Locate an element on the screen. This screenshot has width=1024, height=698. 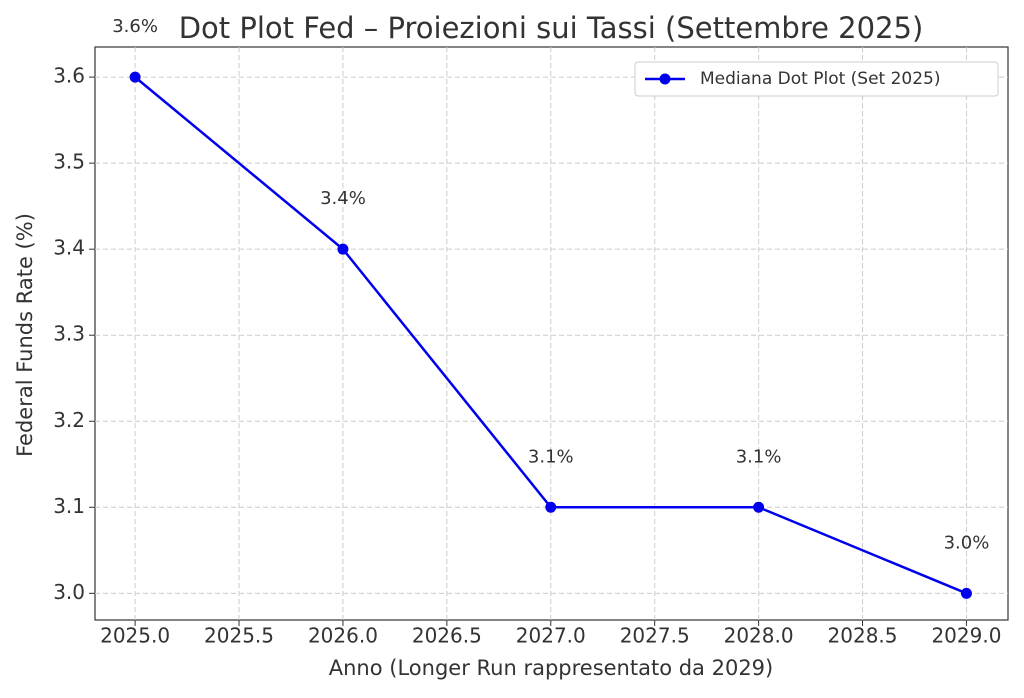
x-tick-label: 2027.5 is located at coordinates (655, 636).